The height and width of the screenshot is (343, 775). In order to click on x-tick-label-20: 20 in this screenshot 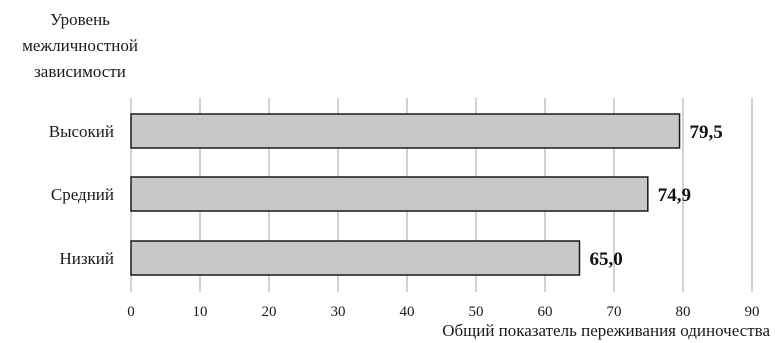, I will do `click(269, 312)`.